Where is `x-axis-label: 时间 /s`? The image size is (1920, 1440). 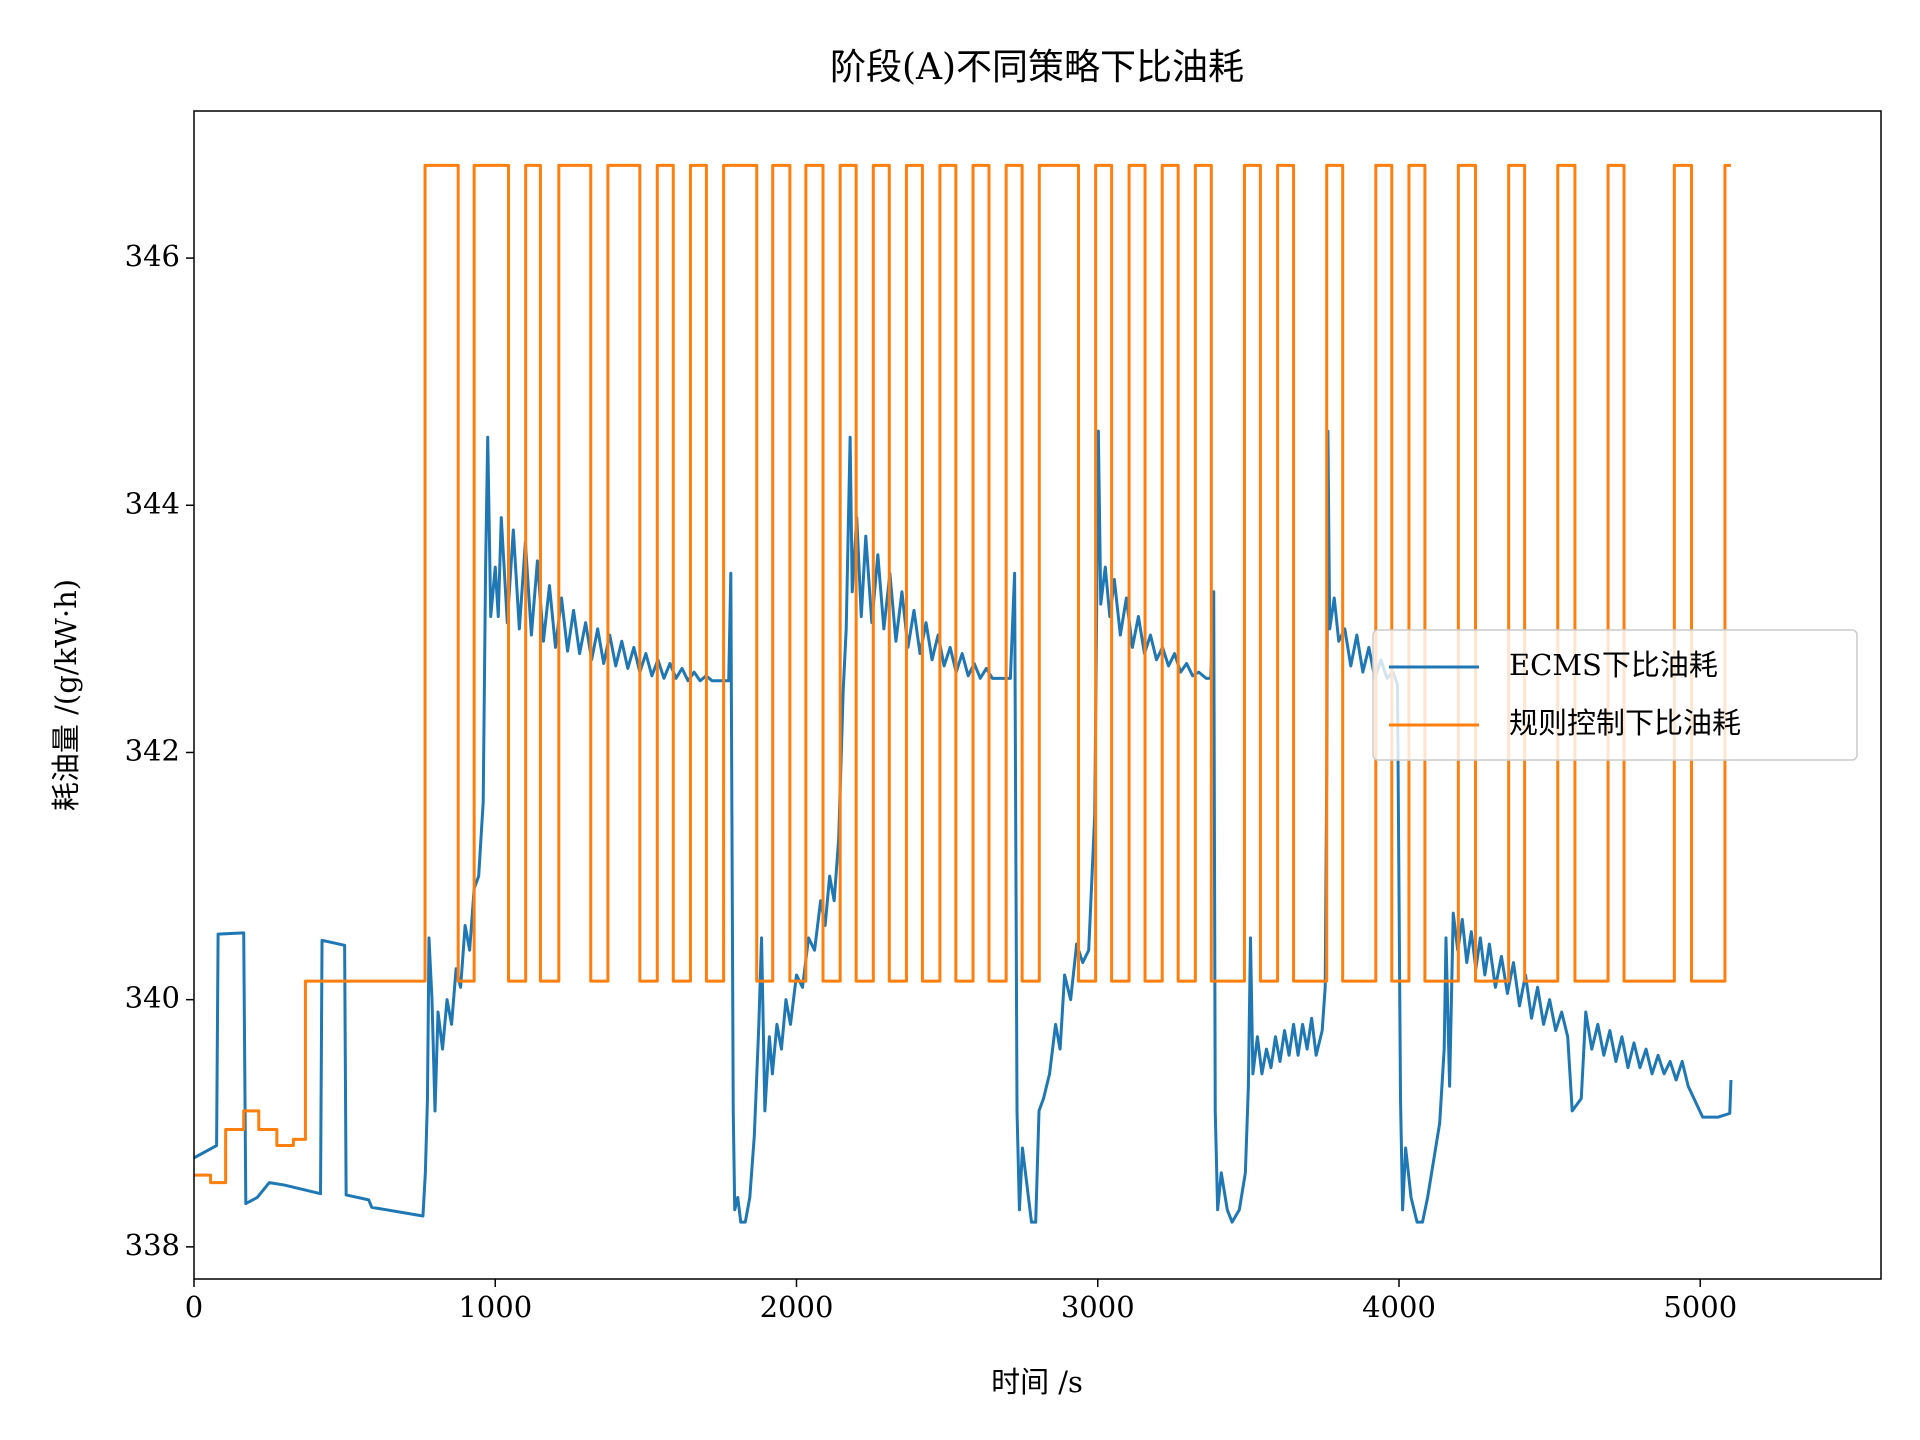 x-axis-label: 时间 /s is located at coordinates (1037, 1382).